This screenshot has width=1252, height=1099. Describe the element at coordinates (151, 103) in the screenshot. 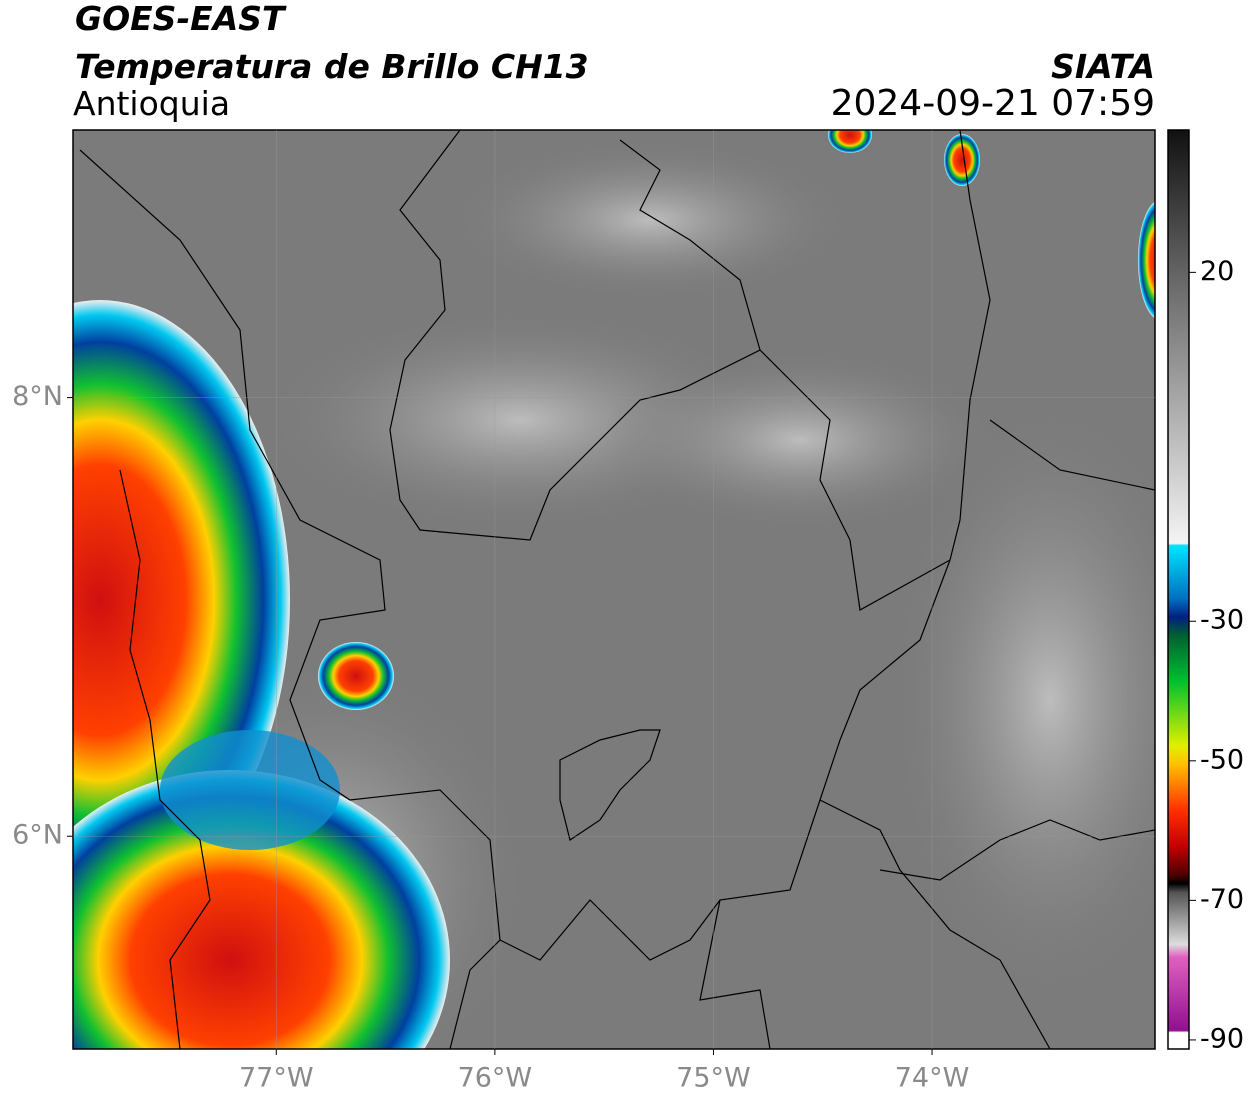

I see `region: Antioquia` at that location.